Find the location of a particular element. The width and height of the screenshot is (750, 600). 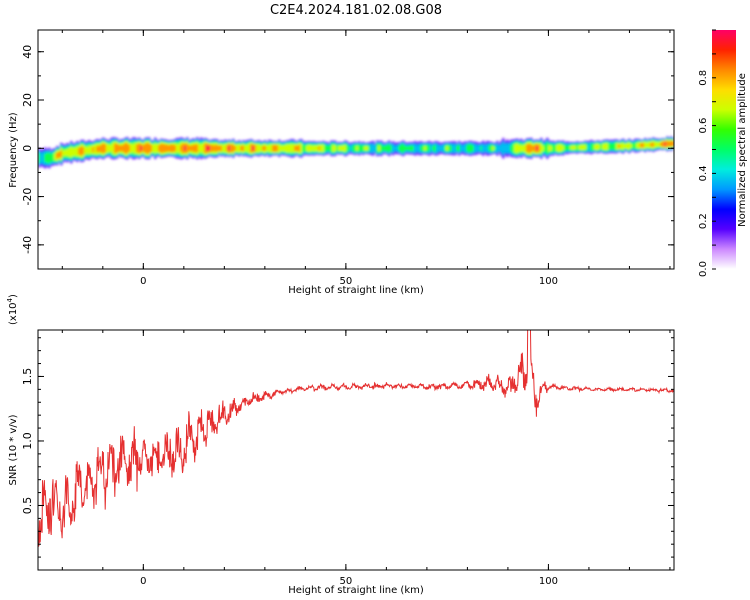

snr-y-tick-labels: 0.5 1.0 1.5 is located at coordinates (27, 441).